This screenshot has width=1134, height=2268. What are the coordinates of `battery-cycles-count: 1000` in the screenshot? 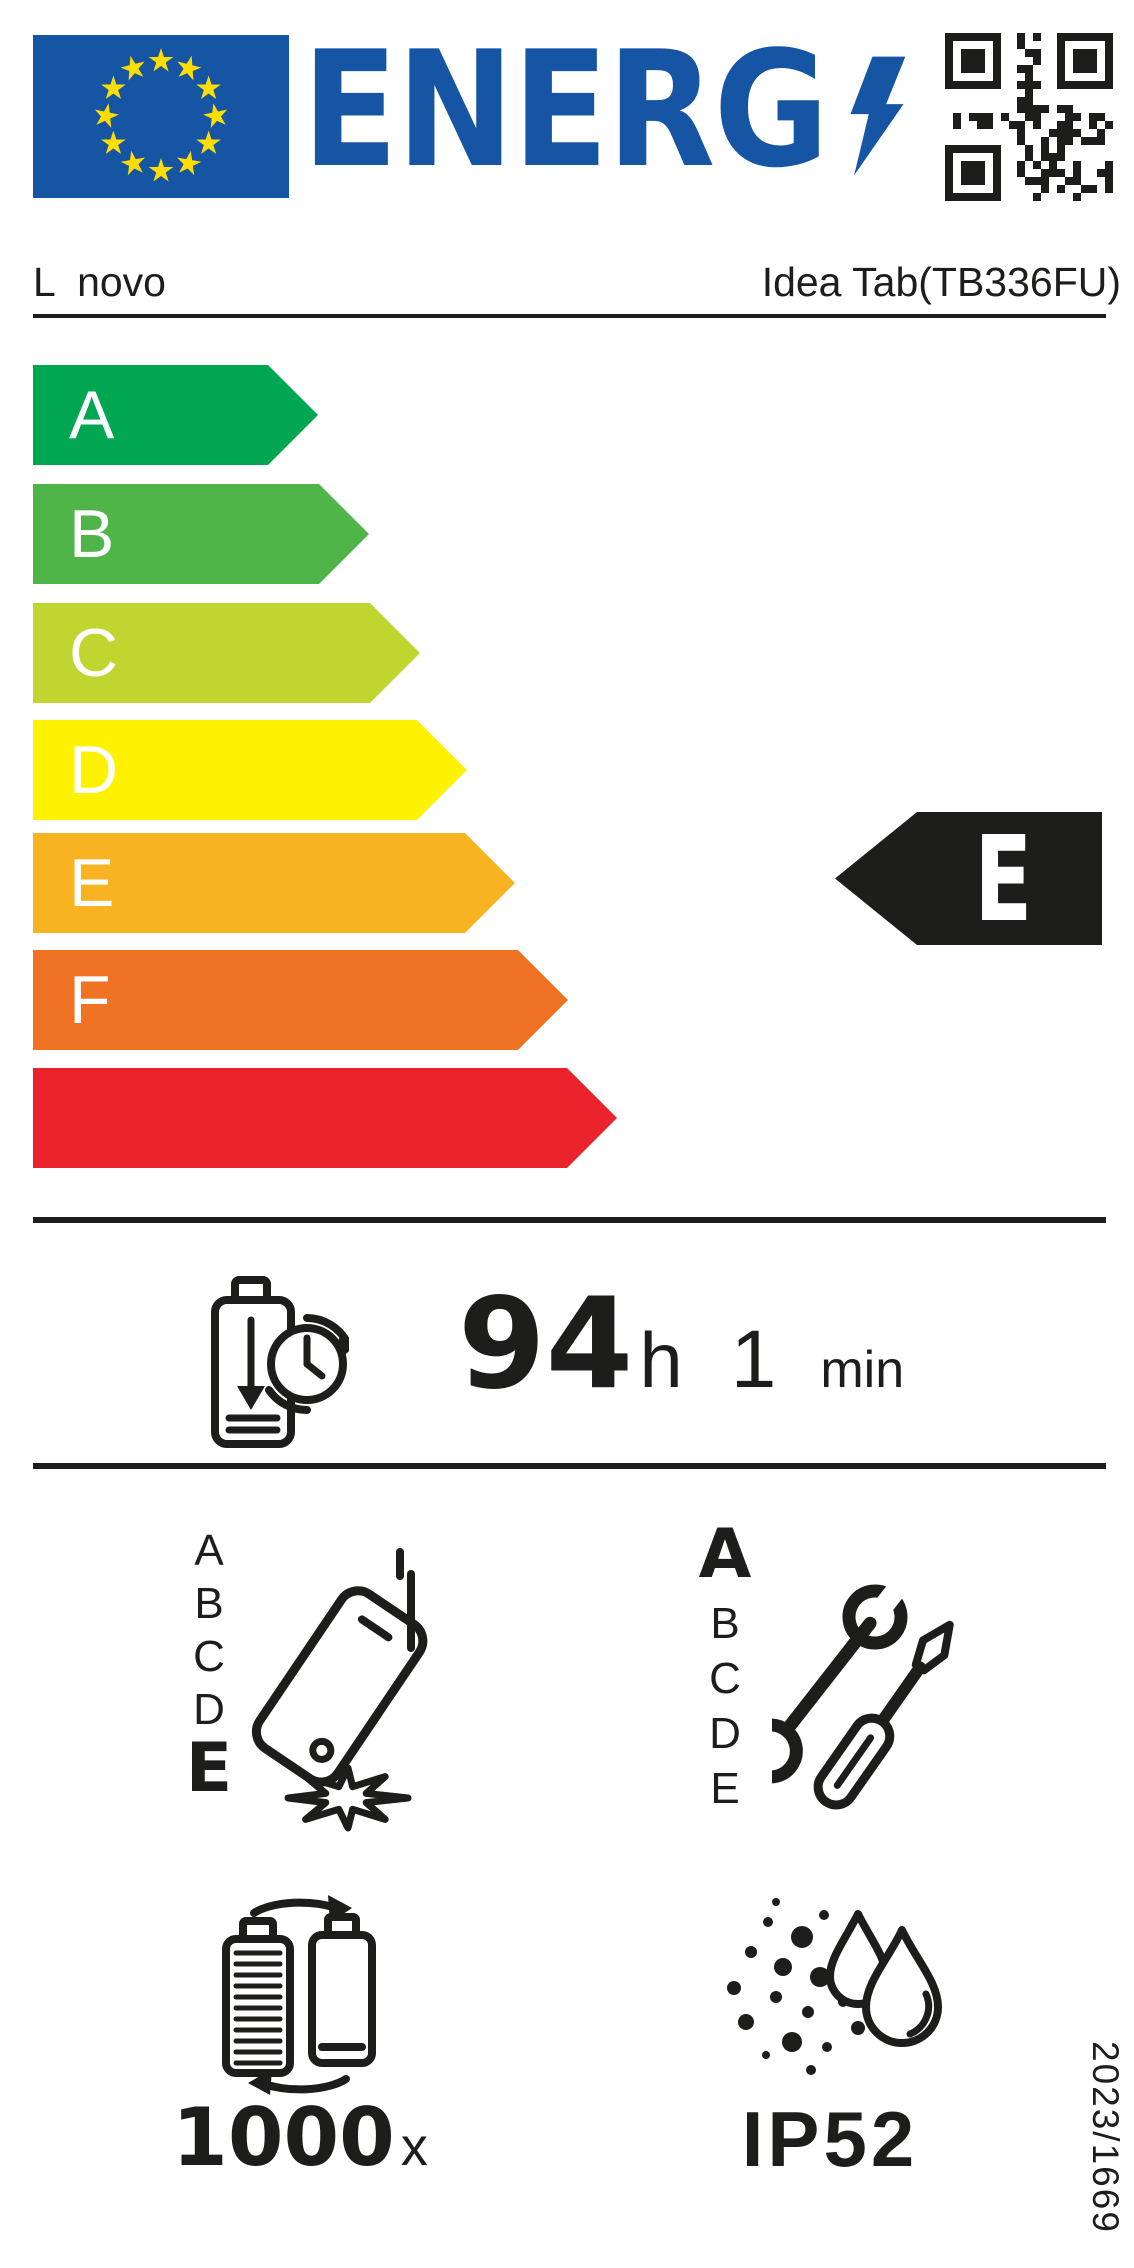 It's located at (283, 2137).